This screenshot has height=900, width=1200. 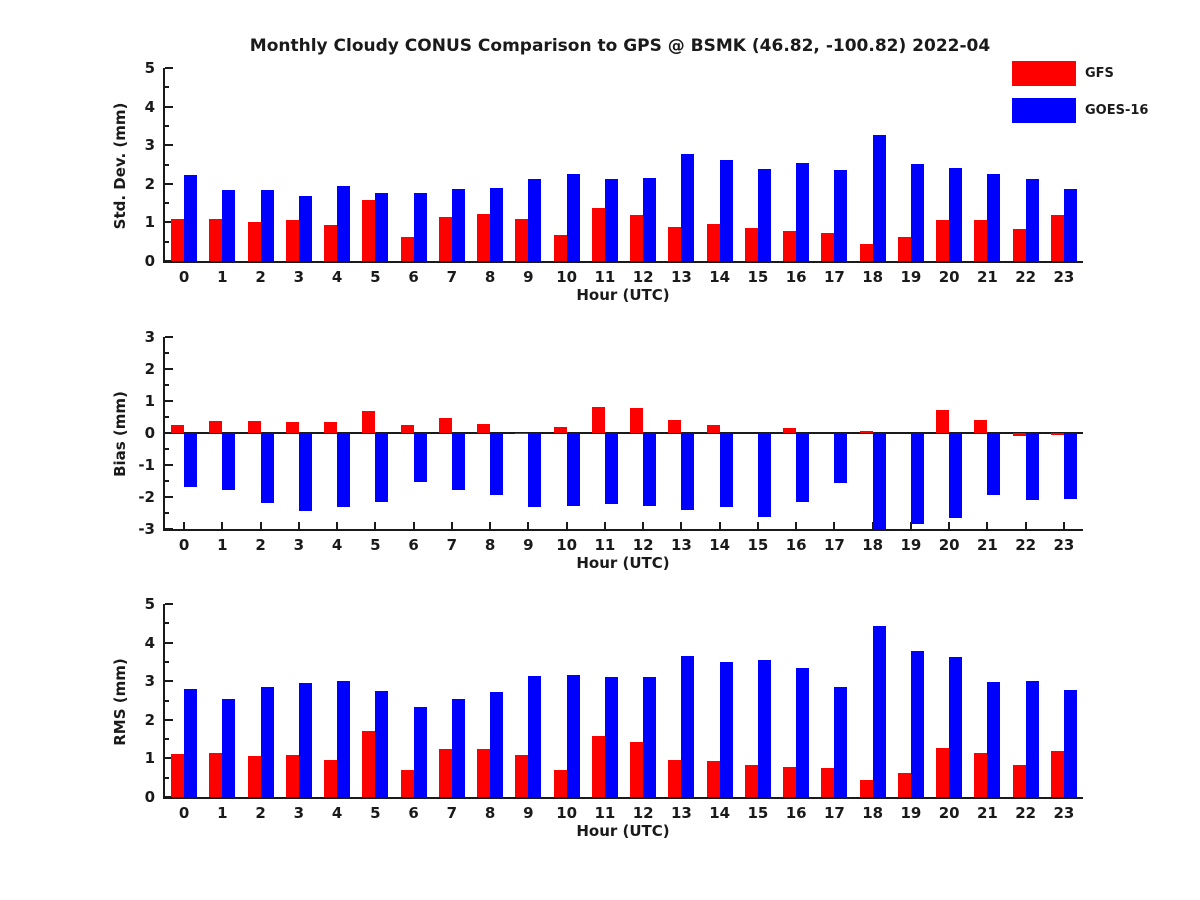 I want to click on x-tick-label: 13, so click(x=681, y=545).